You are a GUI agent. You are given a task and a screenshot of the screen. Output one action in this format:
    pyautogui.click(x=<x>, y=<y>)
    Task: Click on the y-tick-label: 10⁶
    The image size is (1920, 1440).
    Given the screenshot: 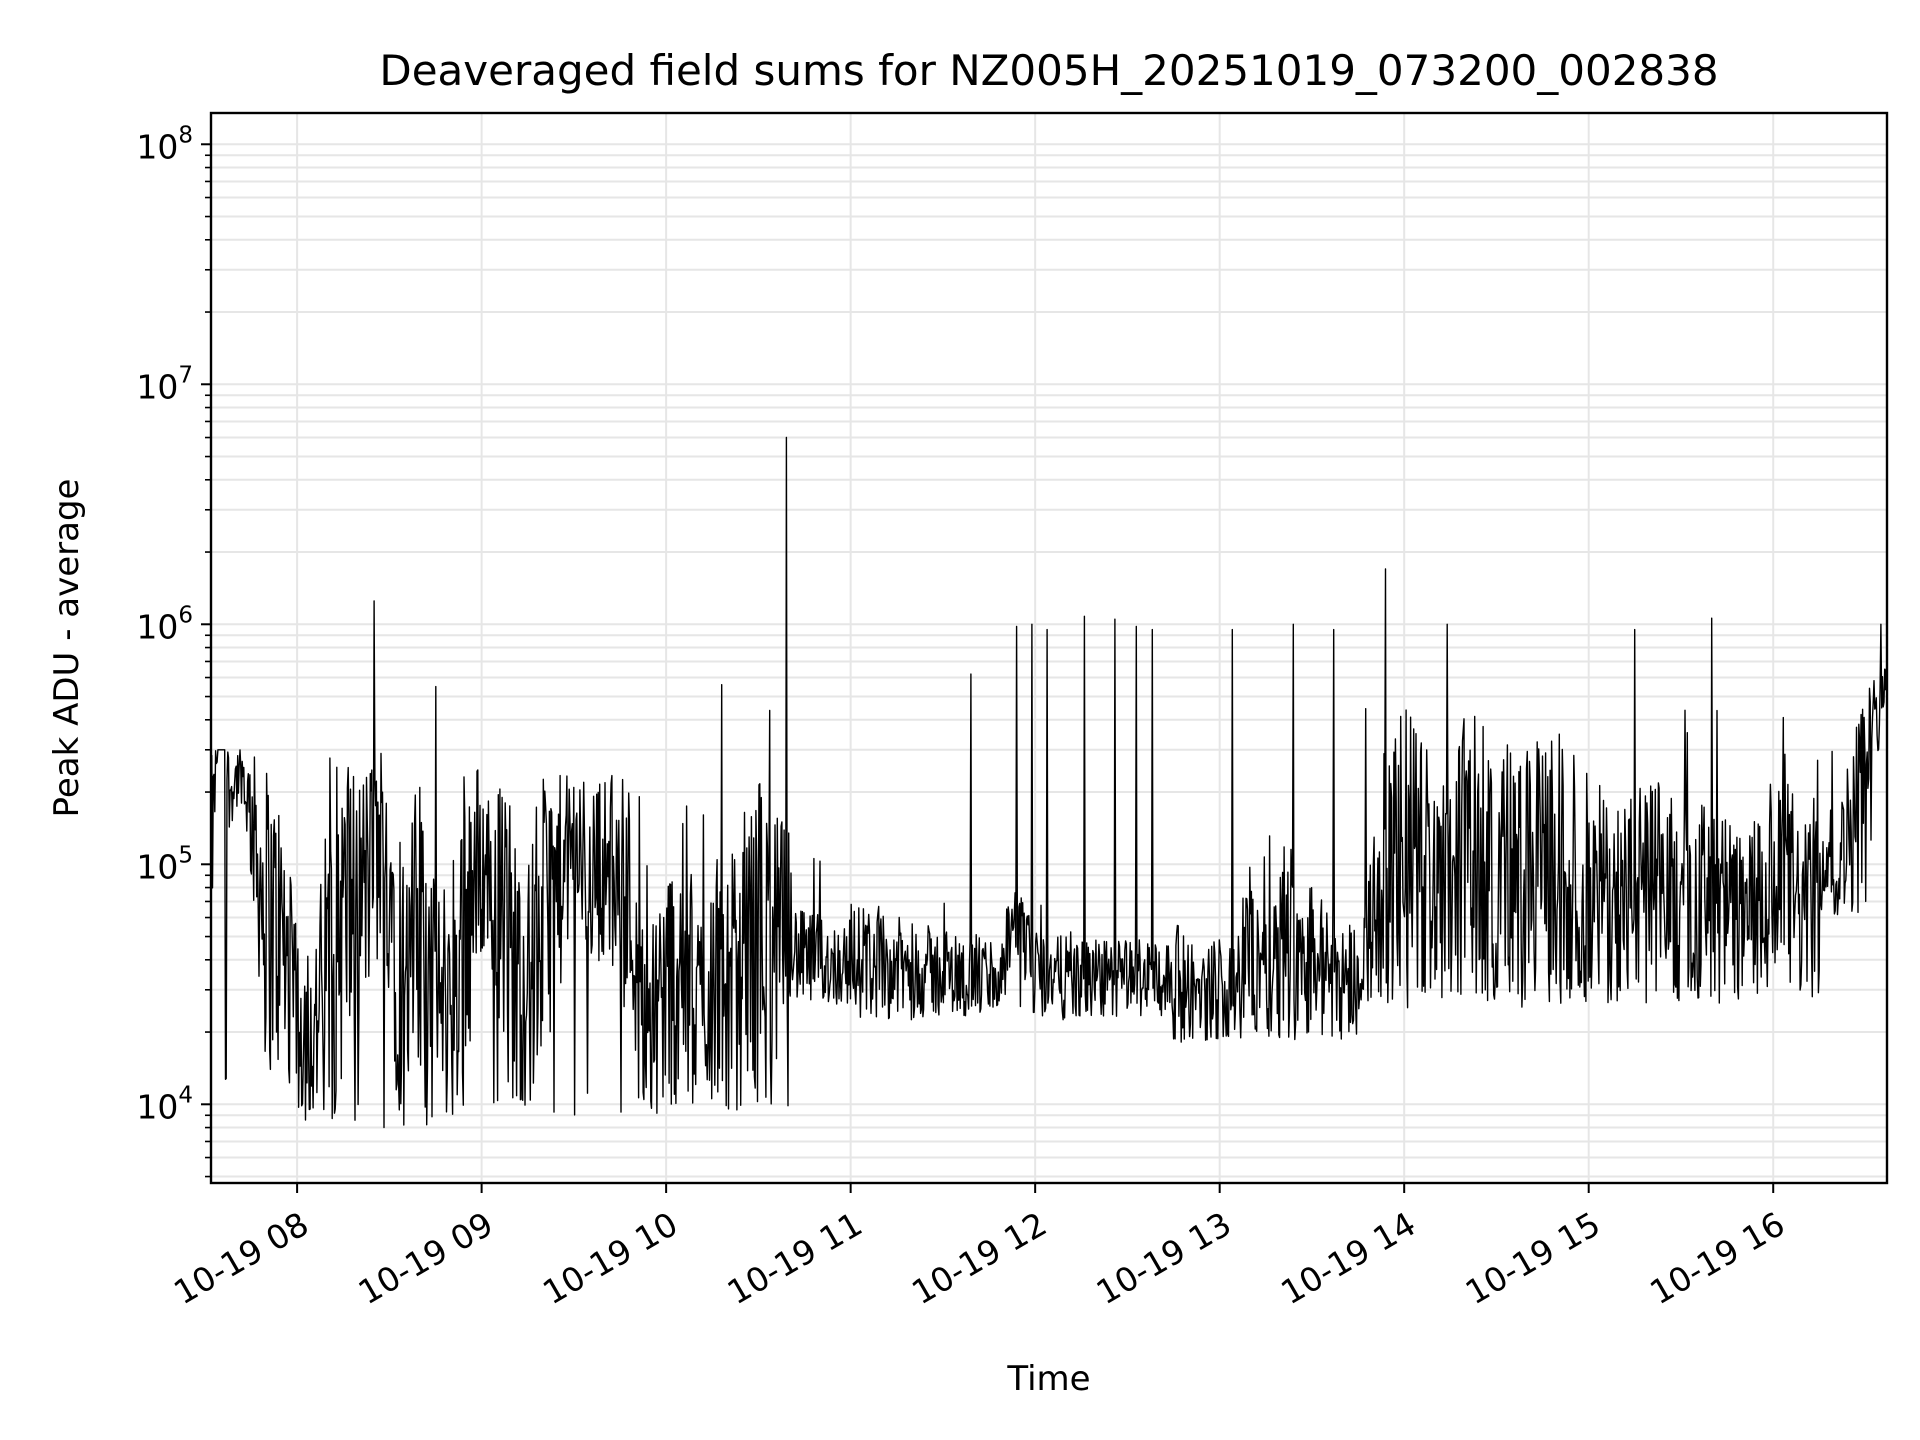 What is the action you would take?
    pyautogui.click(x=164, y=624)
    